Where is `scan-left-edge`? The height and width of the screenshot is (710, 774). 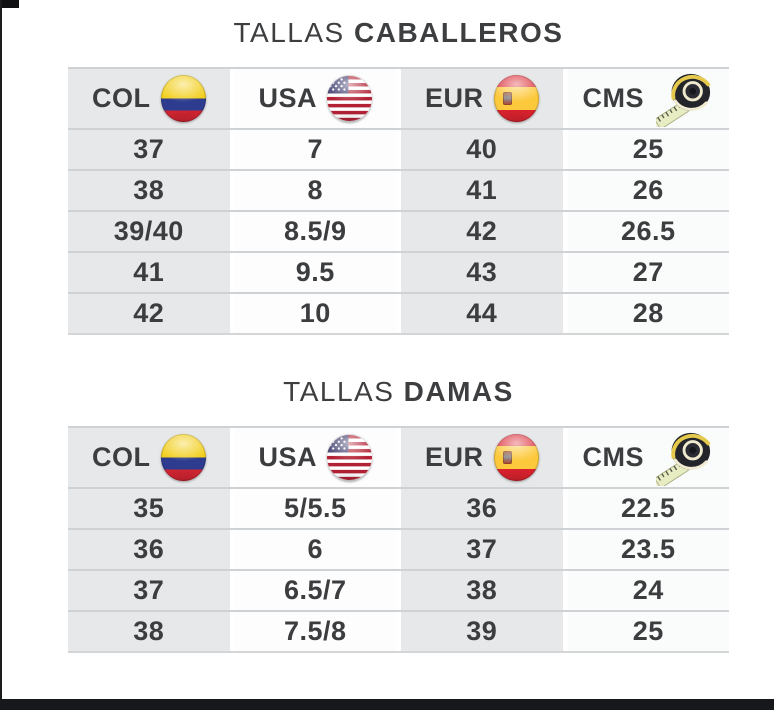 scan-left-edge is located at coordinates (1, 355).